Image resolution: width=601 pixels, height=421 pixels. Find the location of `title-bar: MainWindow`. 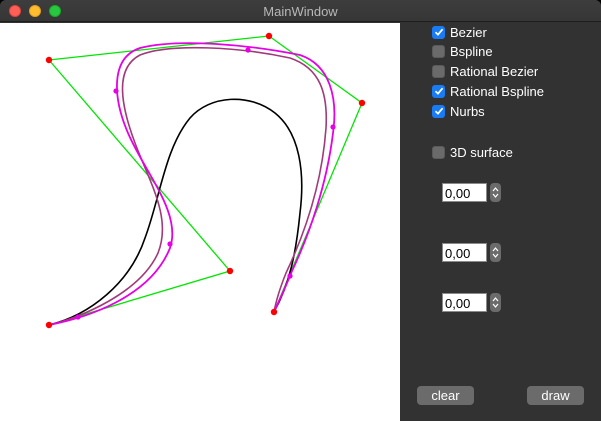

title-bar: MainWindow is located at coordinates (300, 11).